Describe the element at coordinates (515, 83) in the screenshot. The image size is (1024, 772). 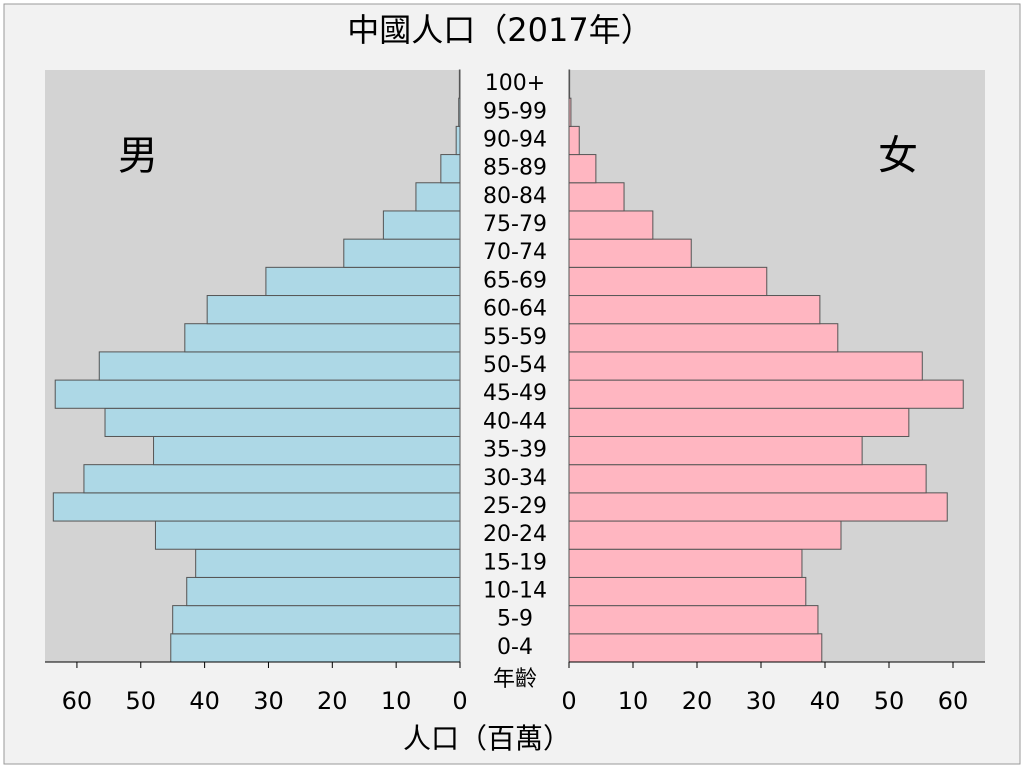
I see `category-label: 100+` at that location.